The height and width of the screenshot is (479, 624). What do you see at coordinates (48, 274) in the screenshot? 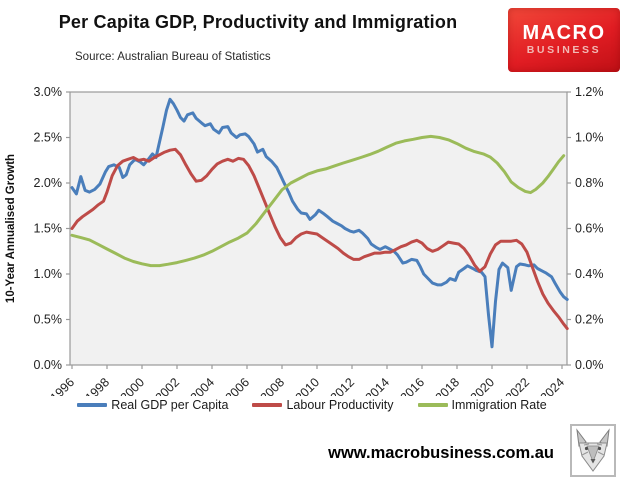
I see `left-axis-tick-label: 1.0%` at bounding box center [48, 274].